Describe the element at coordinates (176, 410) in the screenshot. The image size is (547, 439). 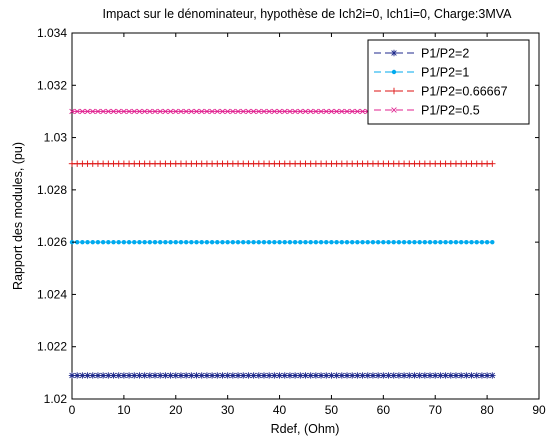
I see `x-tick-label: 20` at that location.